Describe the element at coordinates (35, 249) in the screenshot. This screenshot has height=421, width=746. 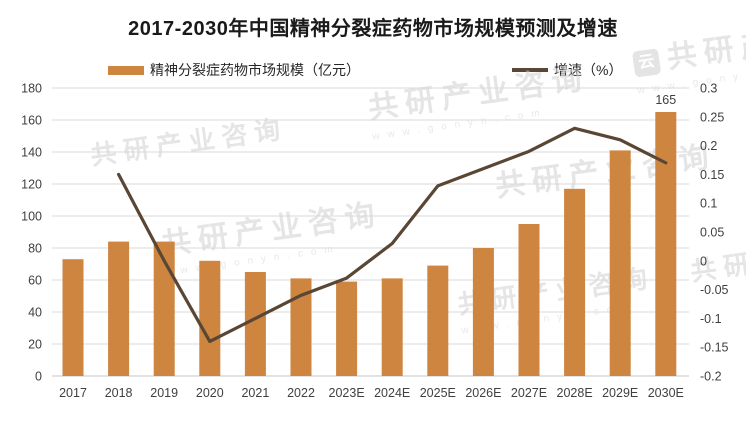
I see `left-axis-tick-label: 80` at that location.